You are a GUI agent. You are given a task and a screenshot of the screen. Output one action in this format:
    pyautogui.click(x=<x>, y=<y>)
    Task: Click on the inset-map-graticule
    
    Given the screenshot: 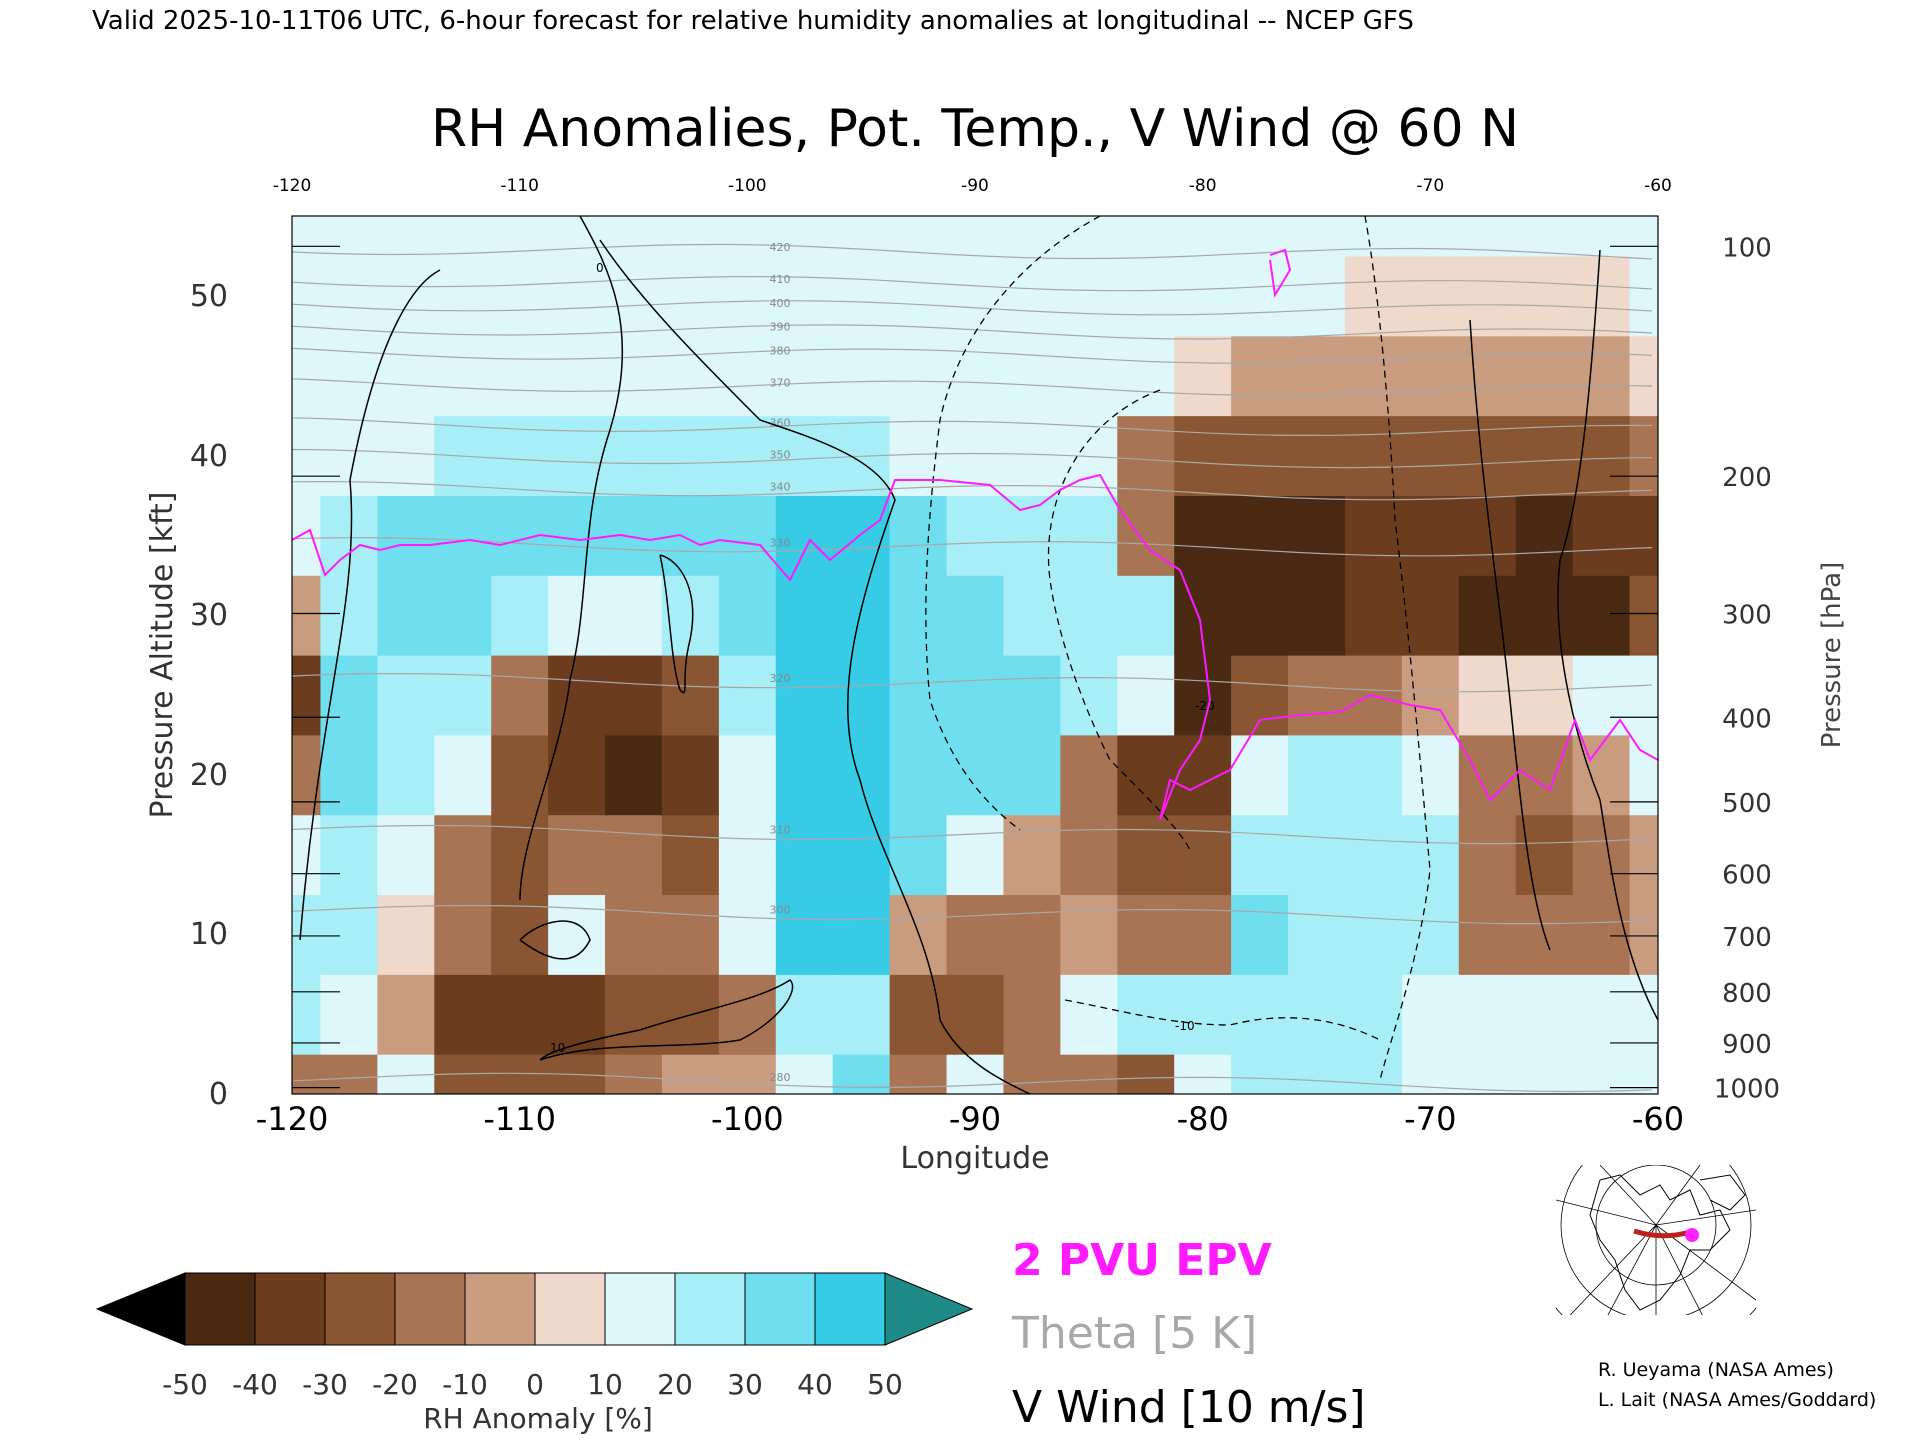 What is the action you would take?
    pyautogui.click(x=1656, y=1240)
    